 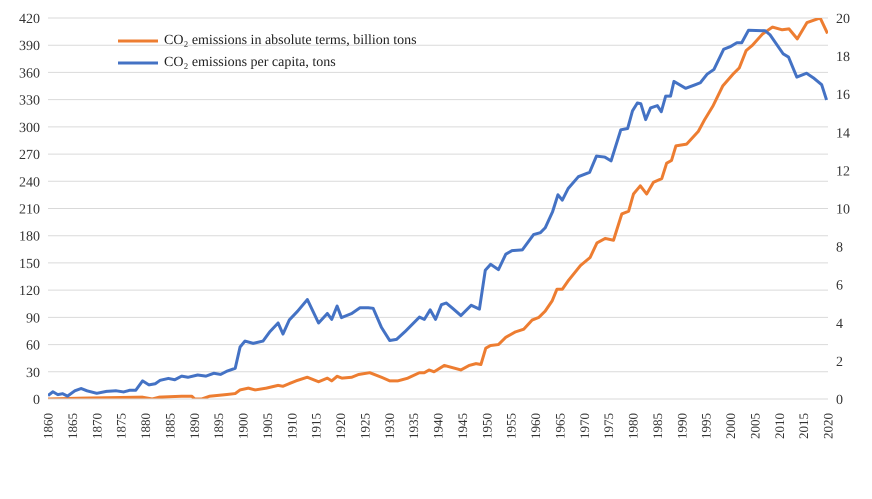 I want to click on x-tick-label: 1880, so click(x=145, y=426).